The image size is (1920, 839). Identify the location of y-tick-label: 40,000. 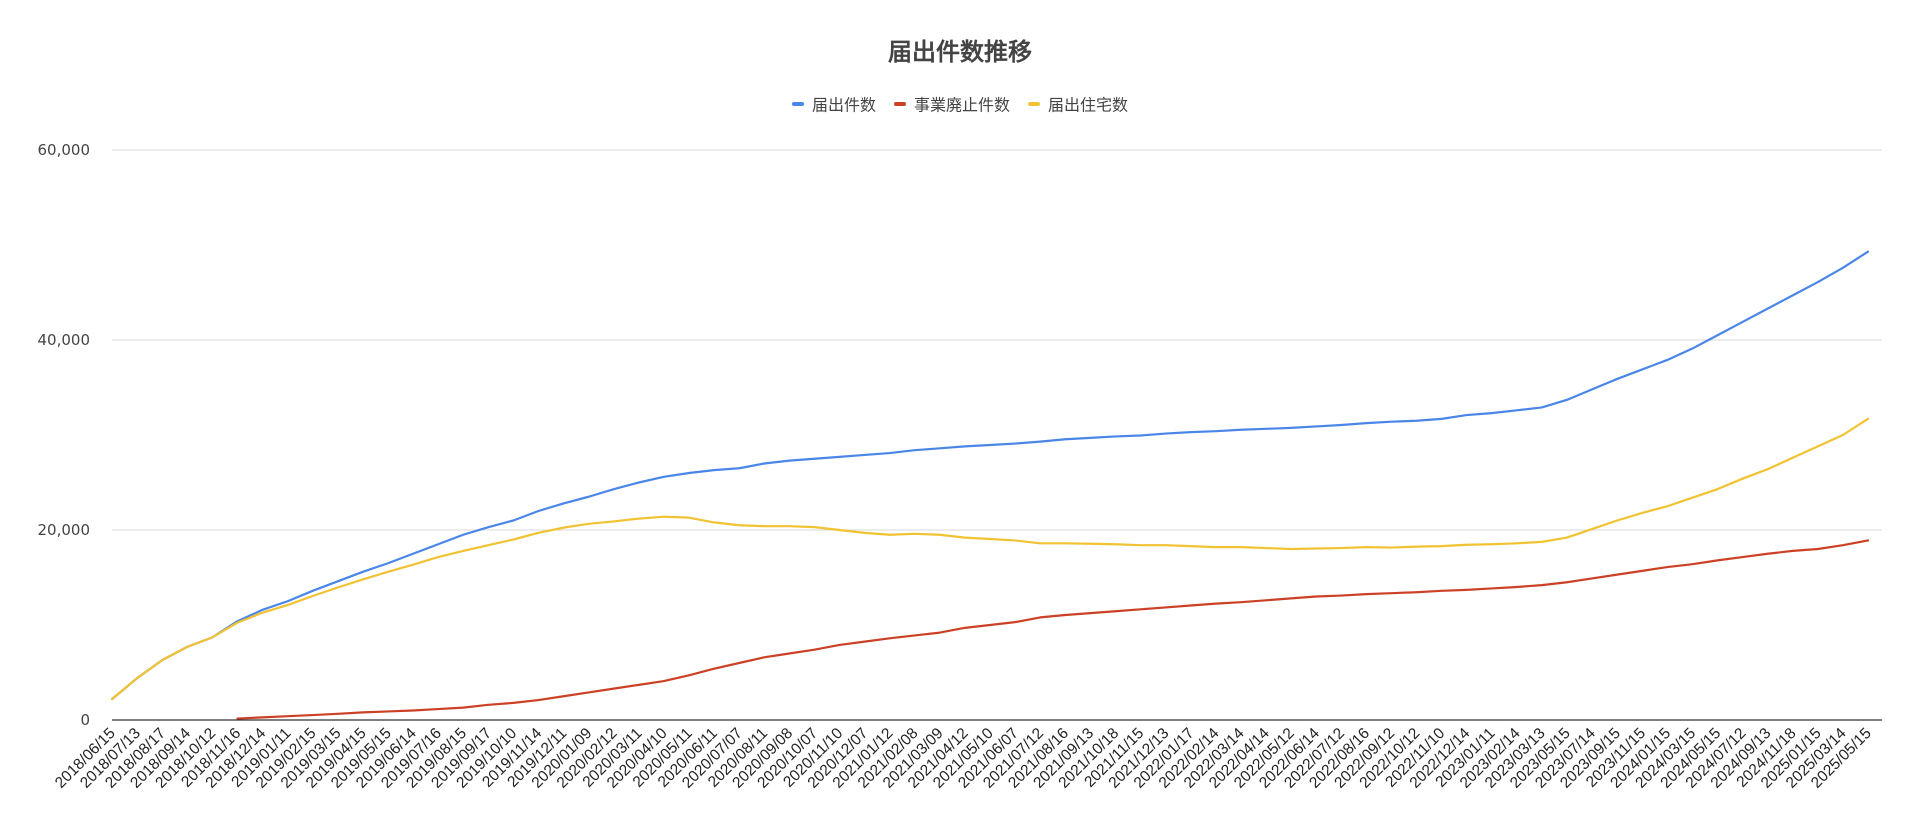
(64, 340).